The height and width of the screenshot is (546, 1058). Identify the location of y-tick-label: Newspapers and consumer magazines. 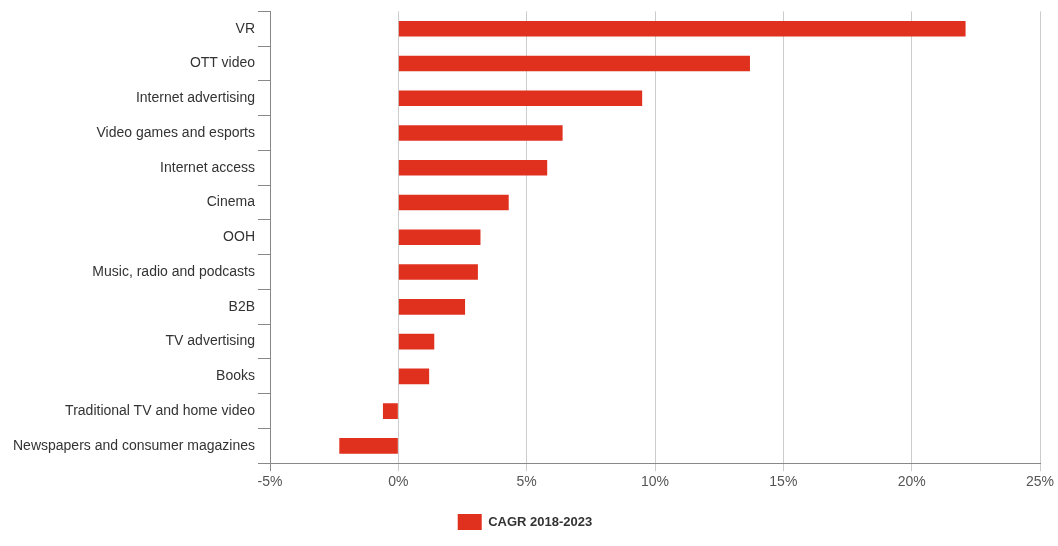
(134, 444).